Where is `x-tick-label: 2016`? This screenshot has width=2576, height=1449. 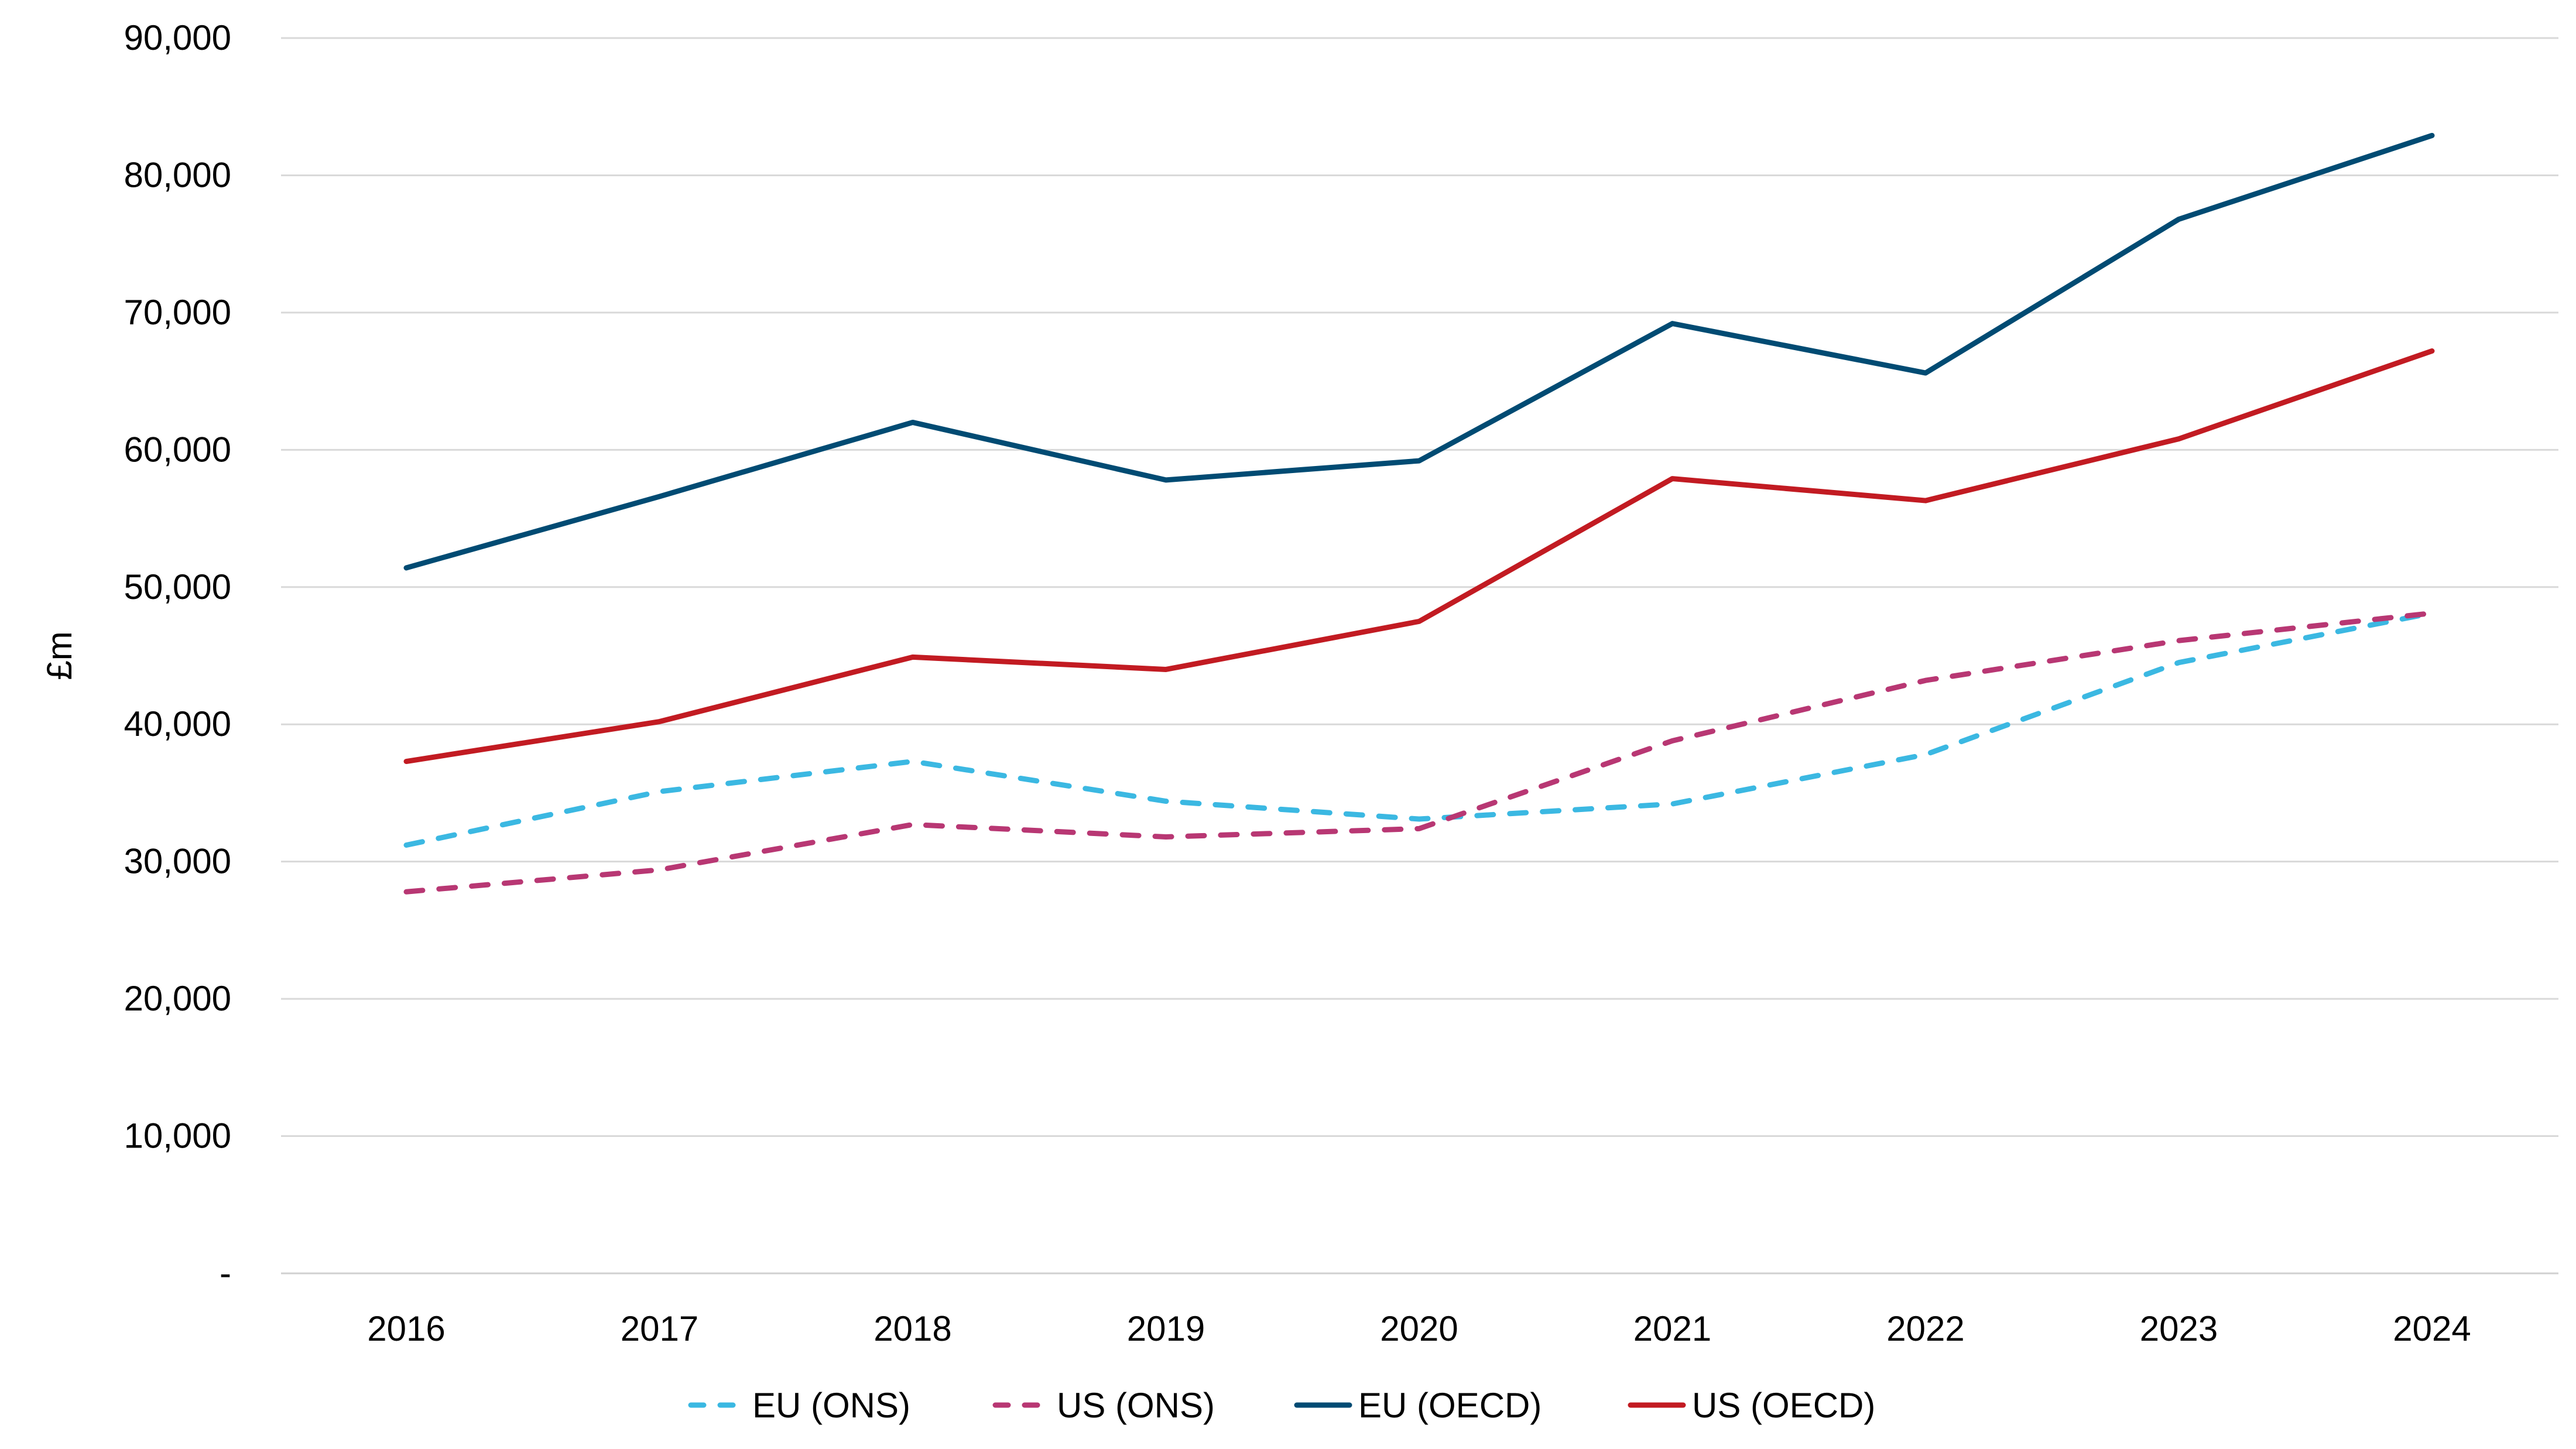
x-tick-label: 2016 is located at coordinates (406, 1328).